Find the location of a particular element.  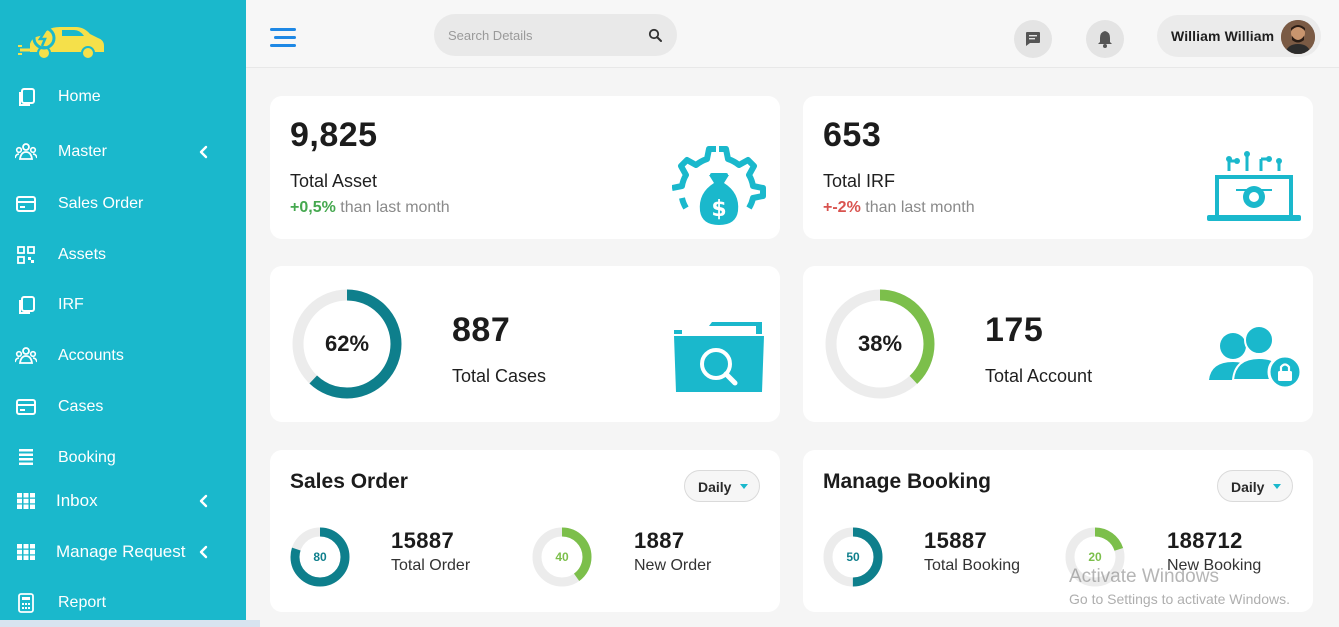

chat-button is located at coordinates (1033, 39).